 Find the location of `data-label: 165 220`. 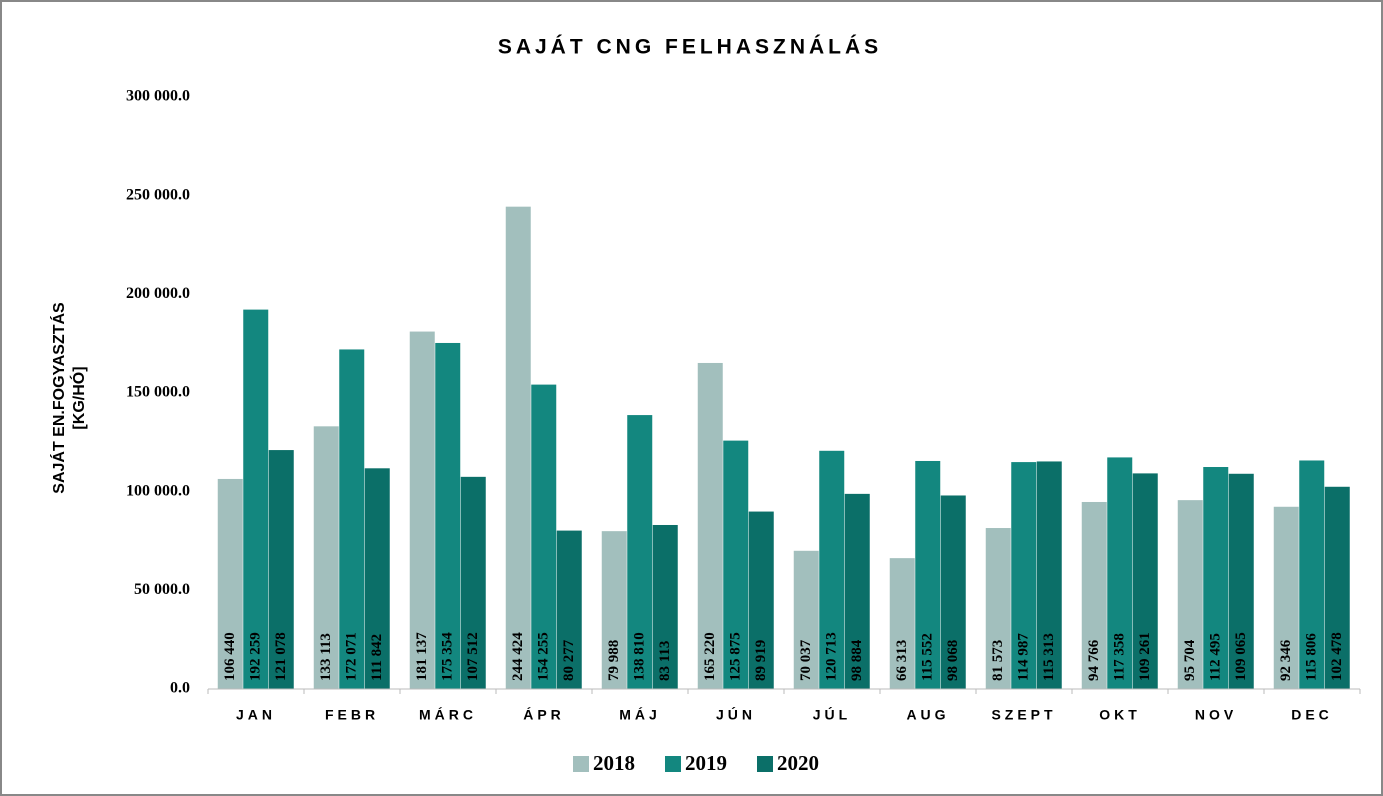

data-label: 165 220 is located at coordinates (710, 656).